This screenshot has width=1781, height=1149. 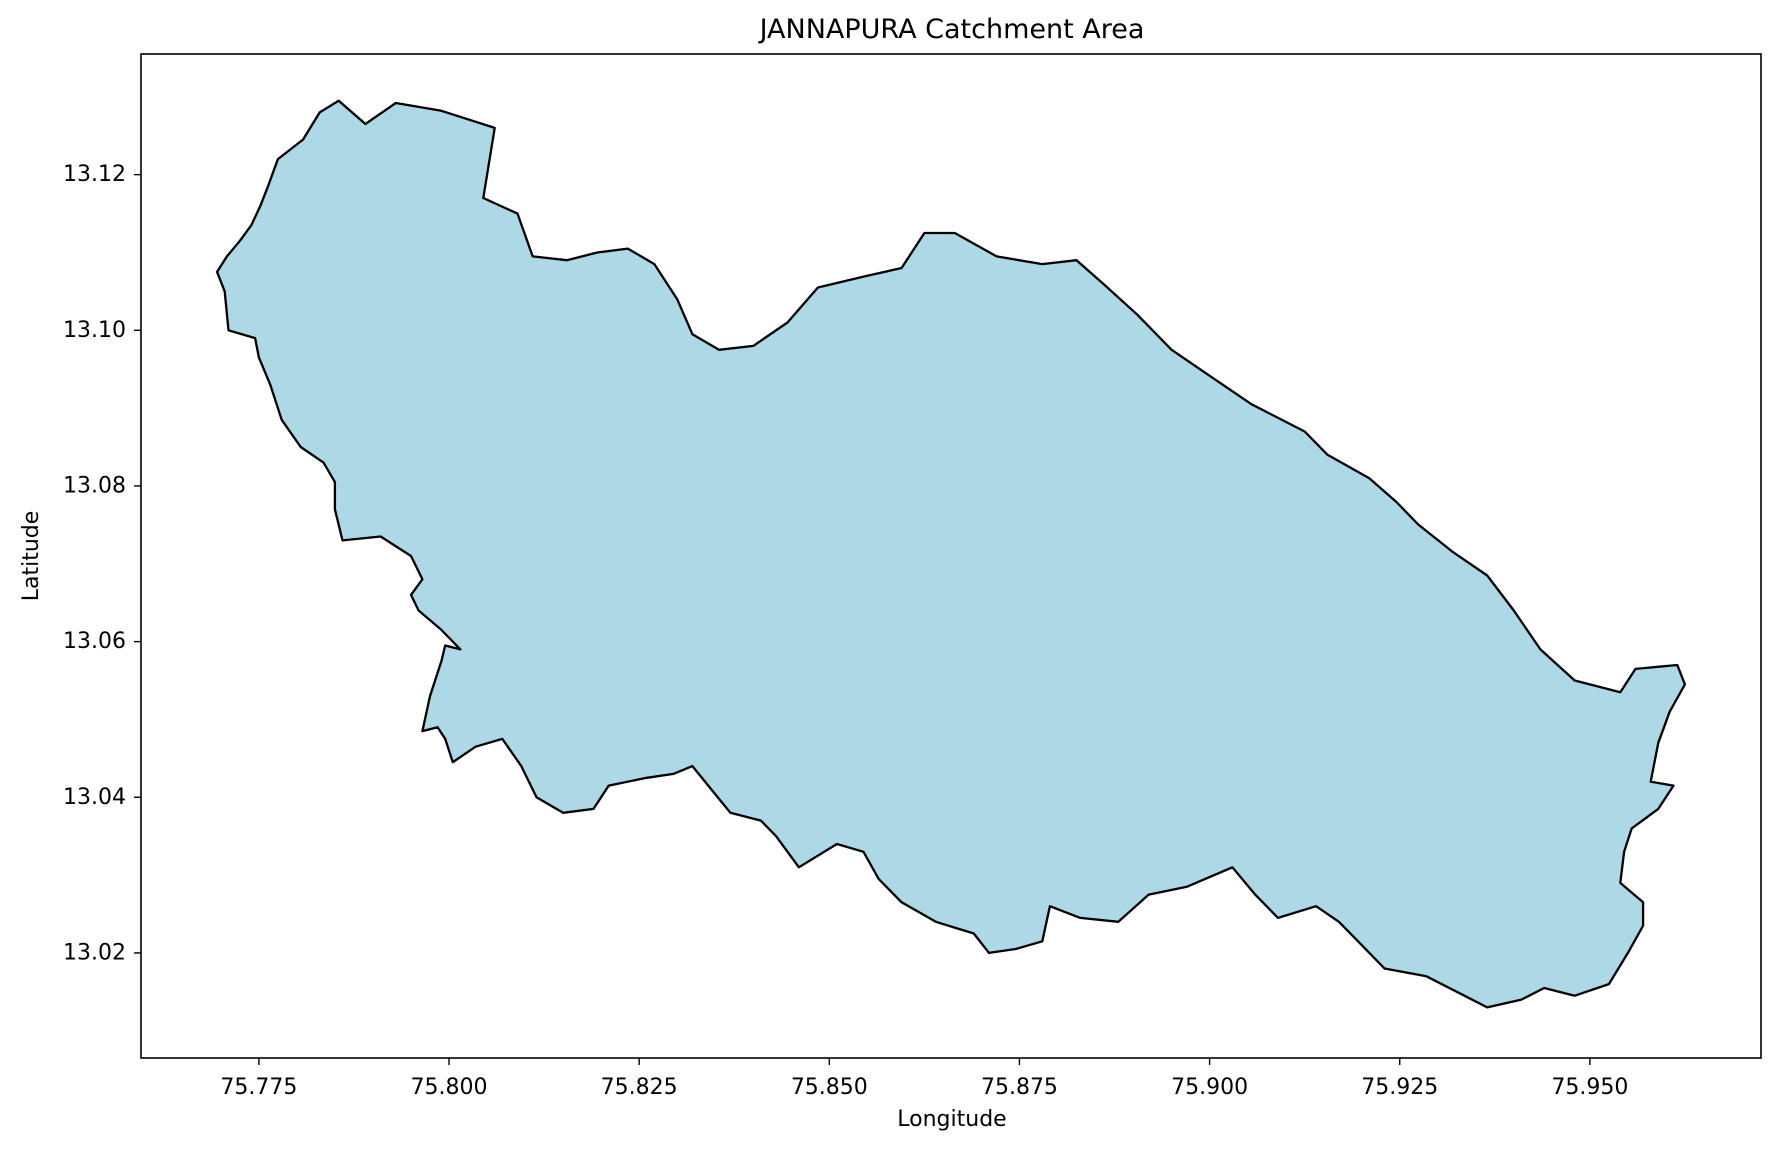 I want to click on y-tick-label: 13.04, so click(x=94, y=797).